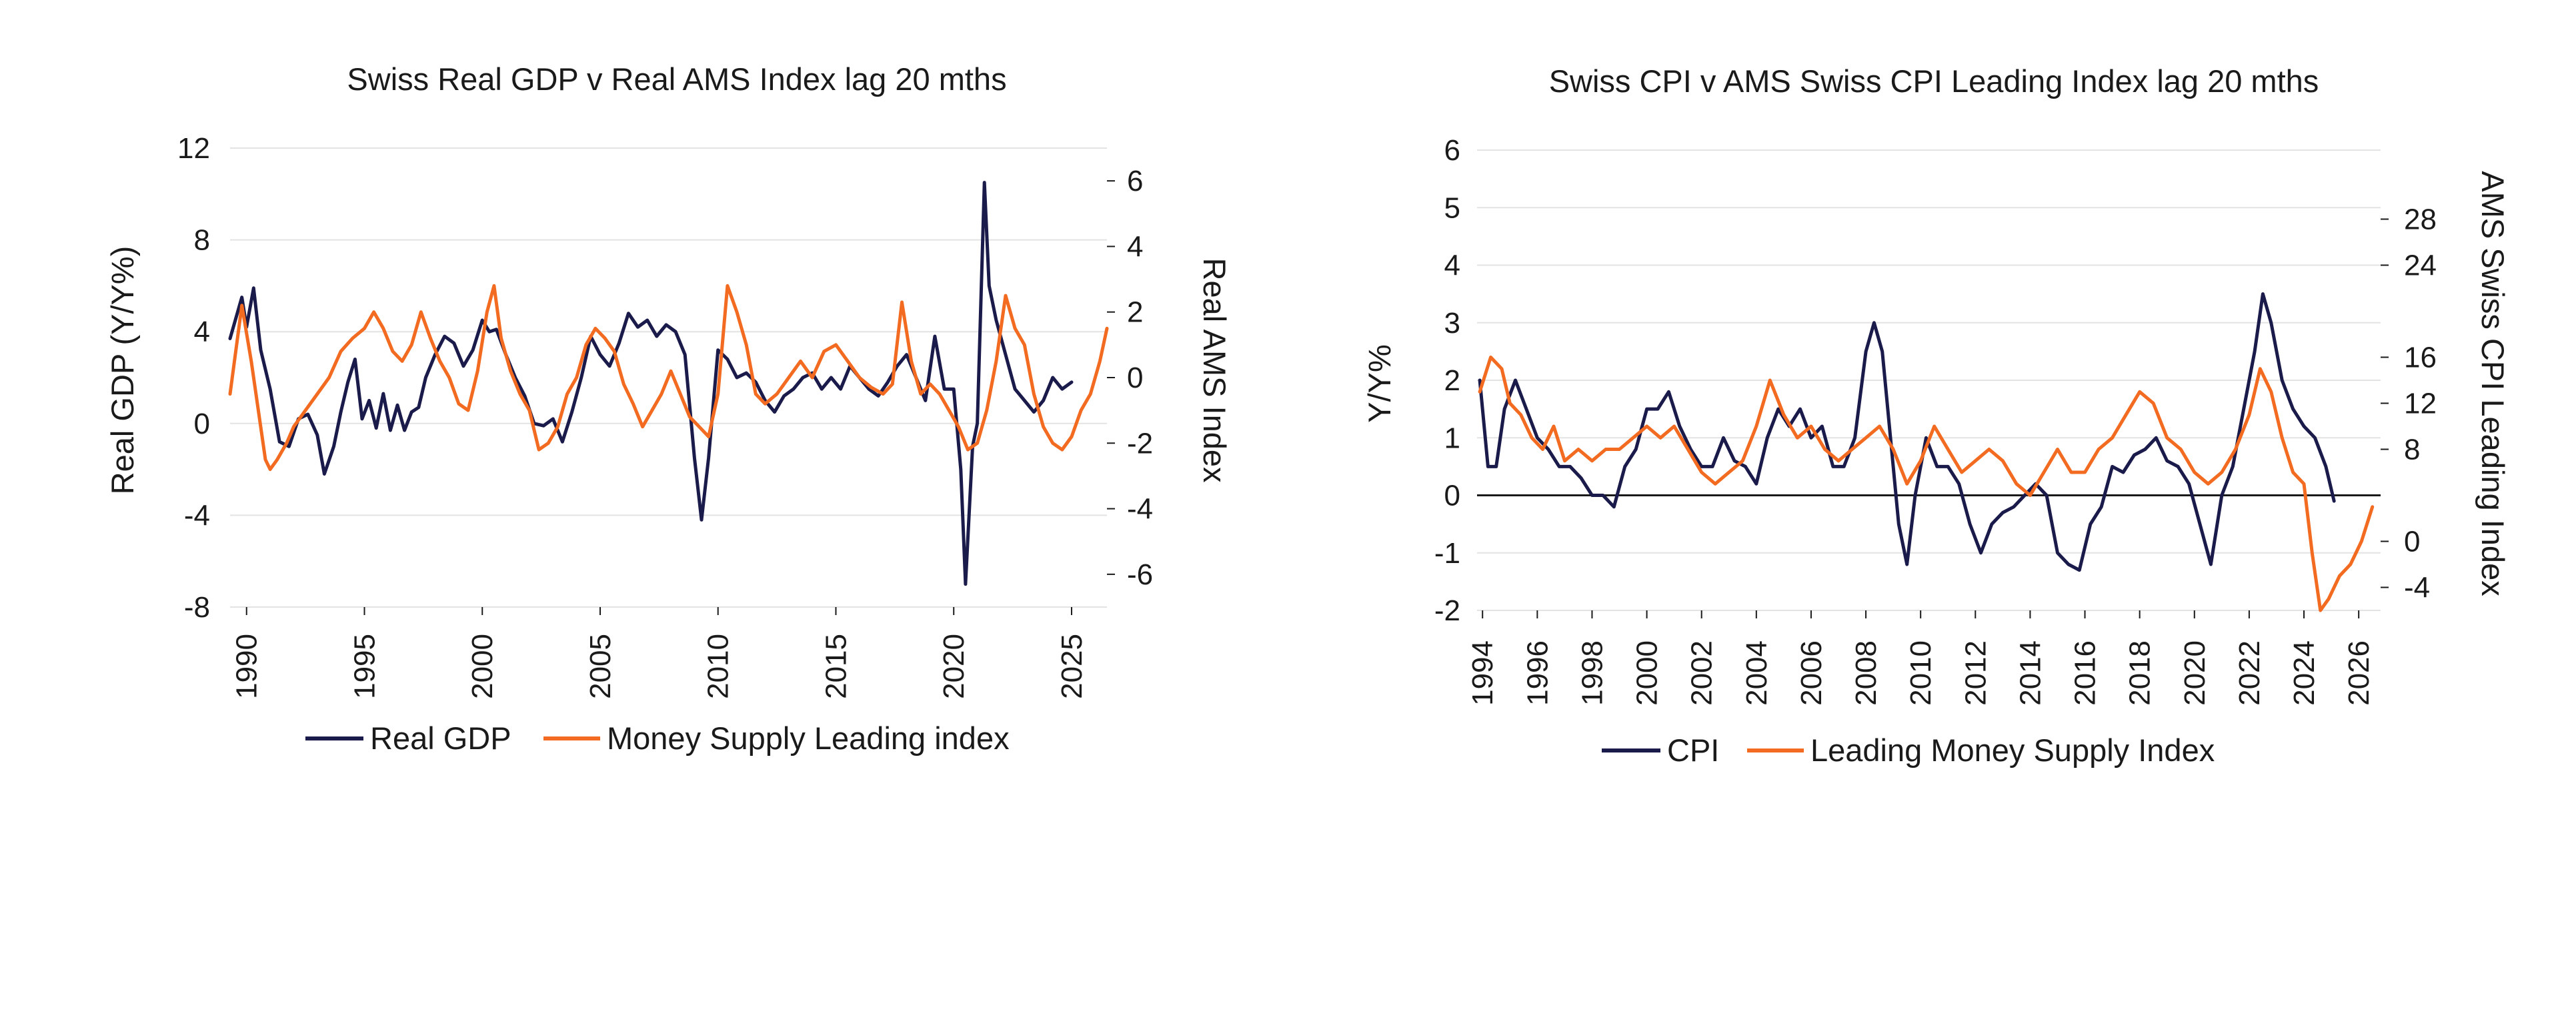 The height and width of the screenshot is (1024, 2576). I want to click on x-tick-label: 2025, so click(1072, 666).